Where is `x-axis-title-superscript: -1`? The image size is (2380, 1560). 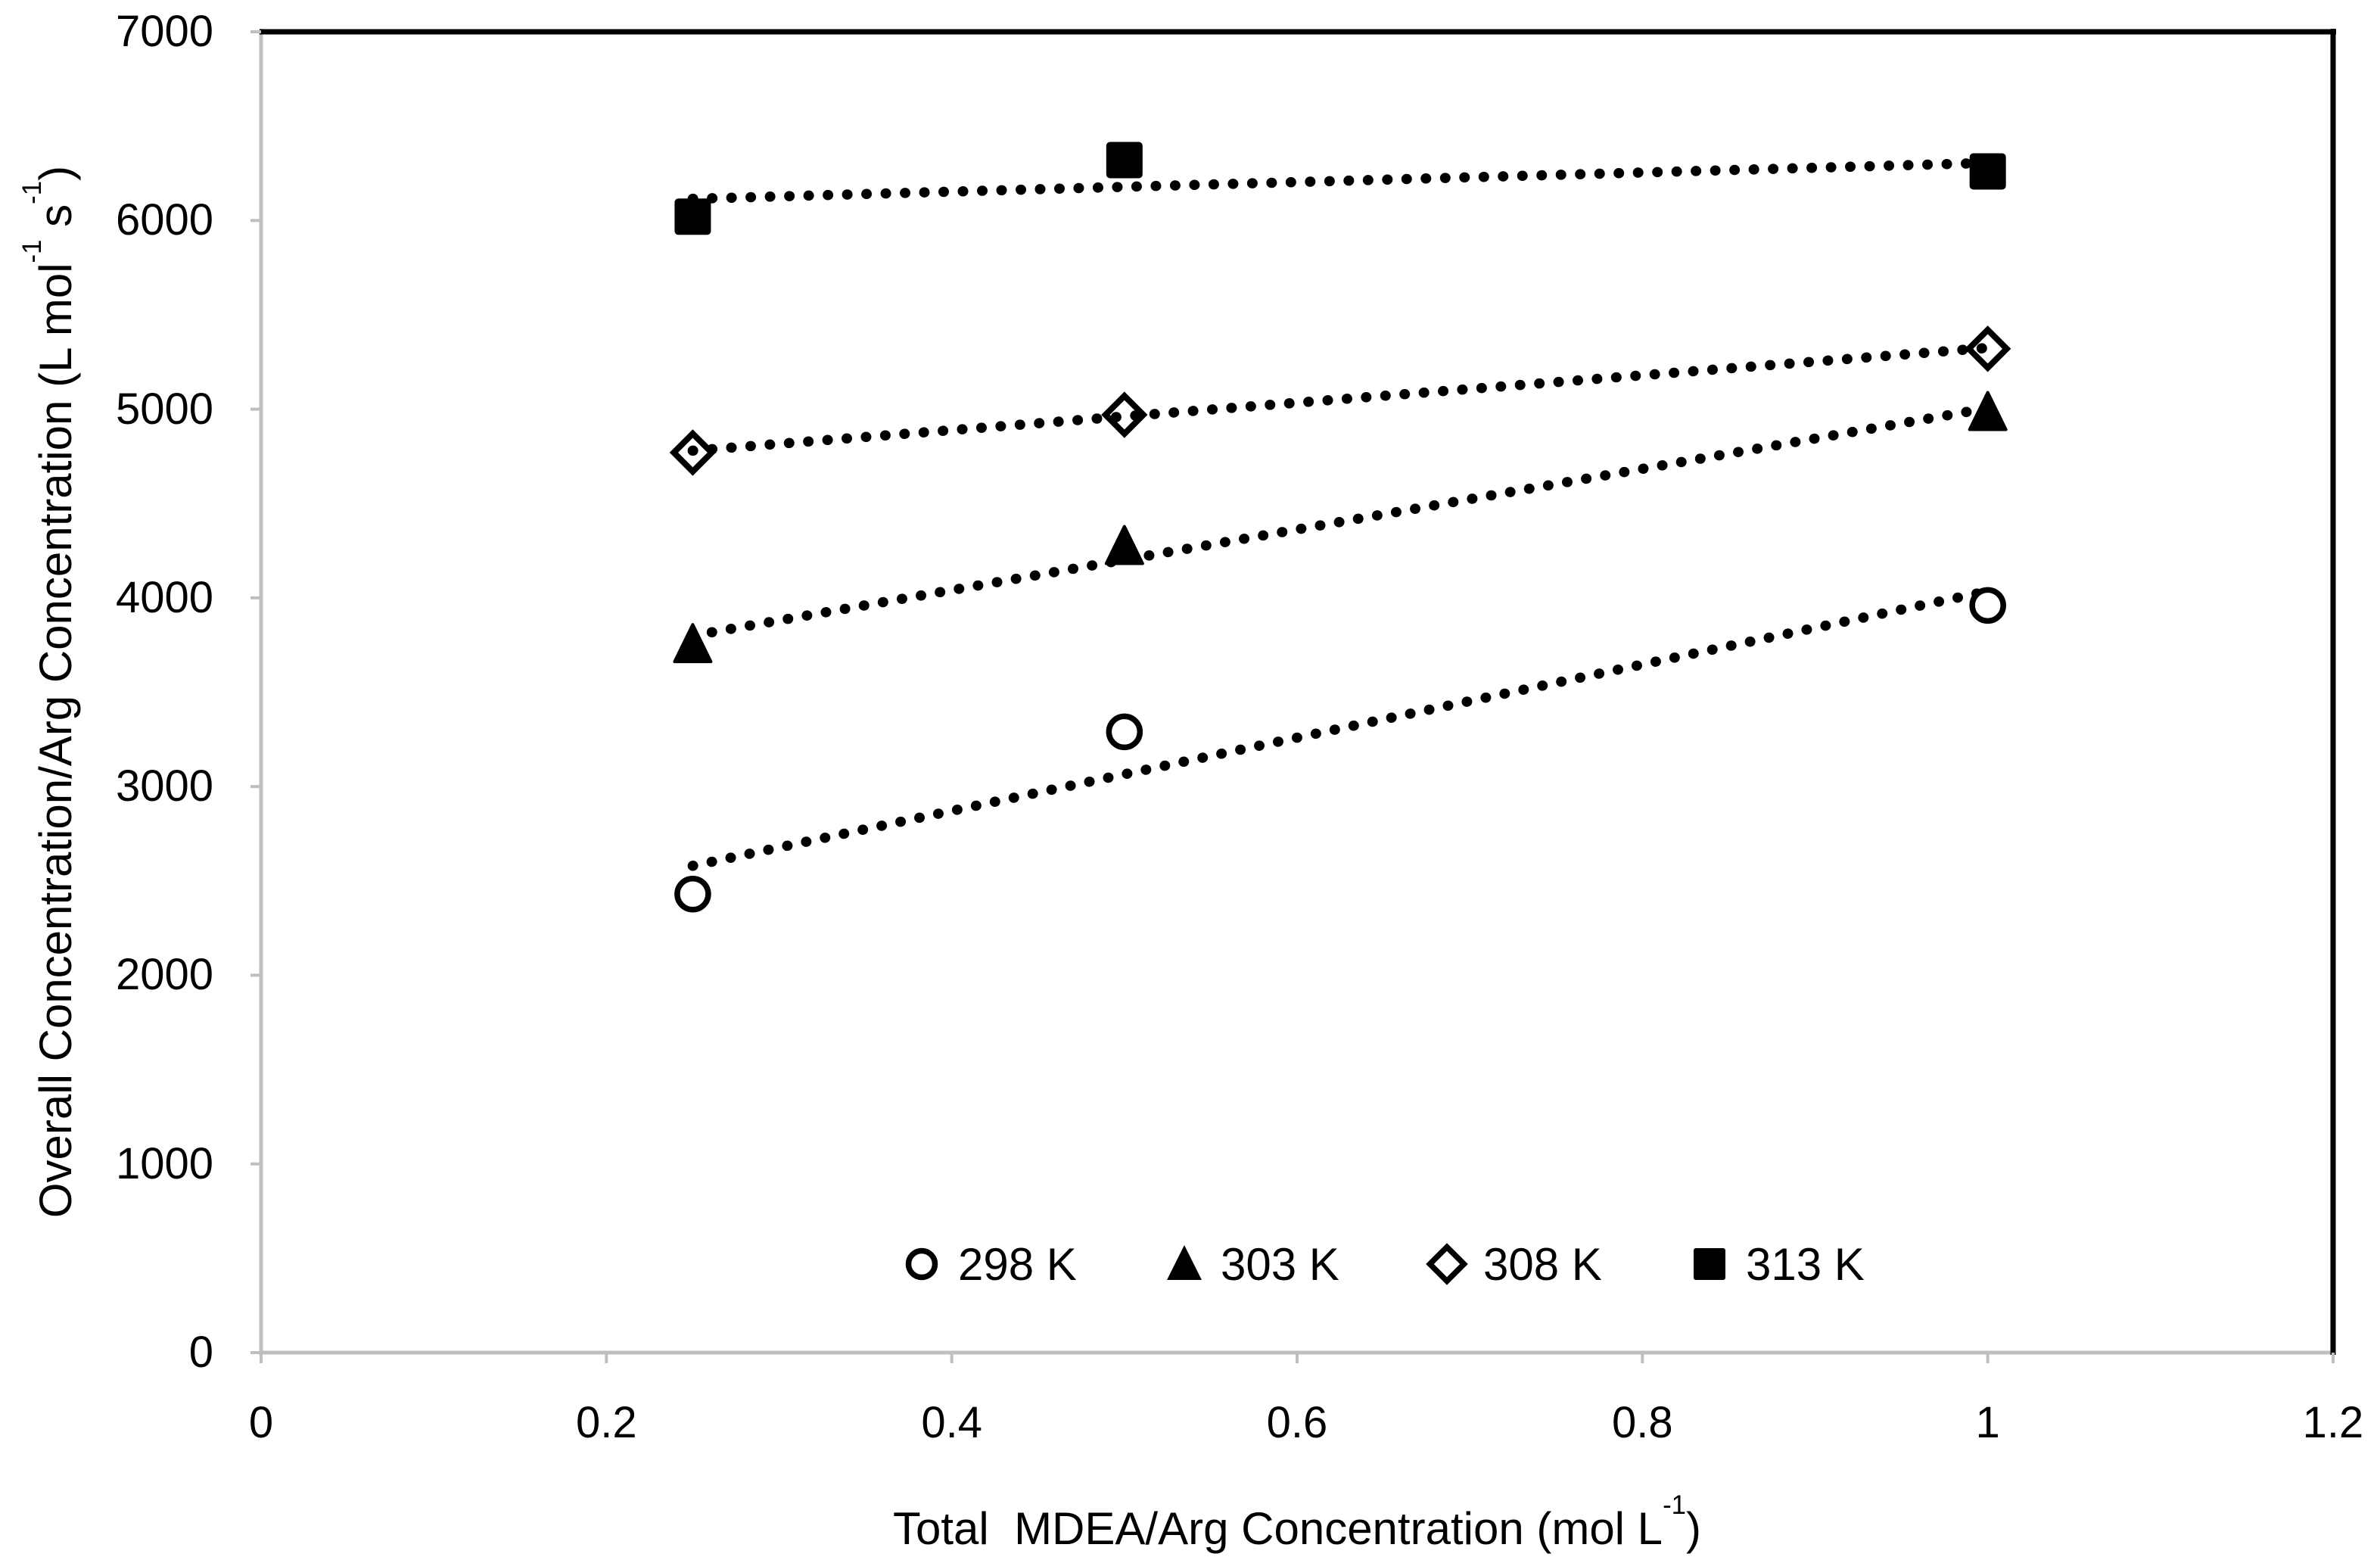 x-axis-title-superscript: -1 is located at coordinates (1675, 1505).